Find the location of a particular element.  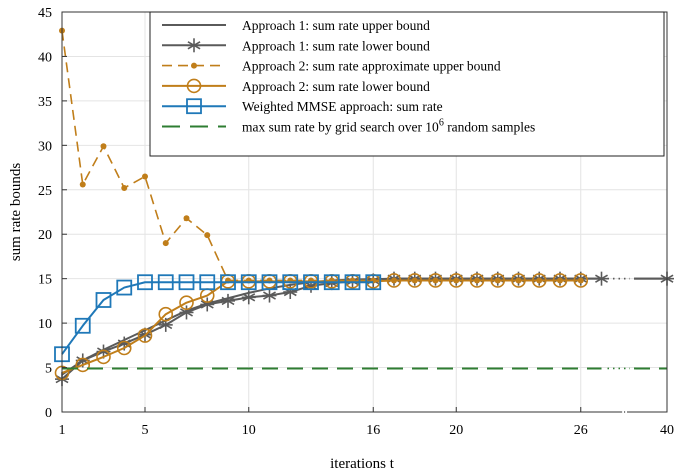

y-tick-label: 10 is located at coordinates (45, 324).